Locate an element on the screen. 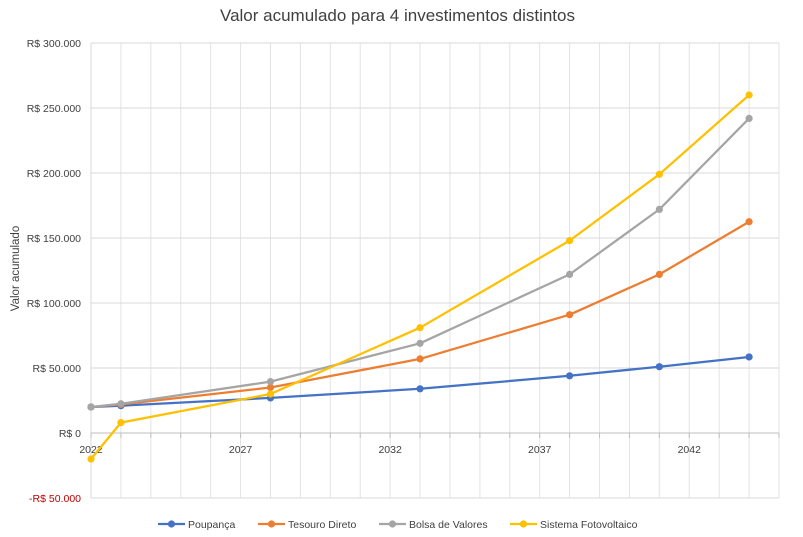 The height and width of the screenshot is (537, 803). x-tick-label: 2032 is located at coordinates (390, 450).